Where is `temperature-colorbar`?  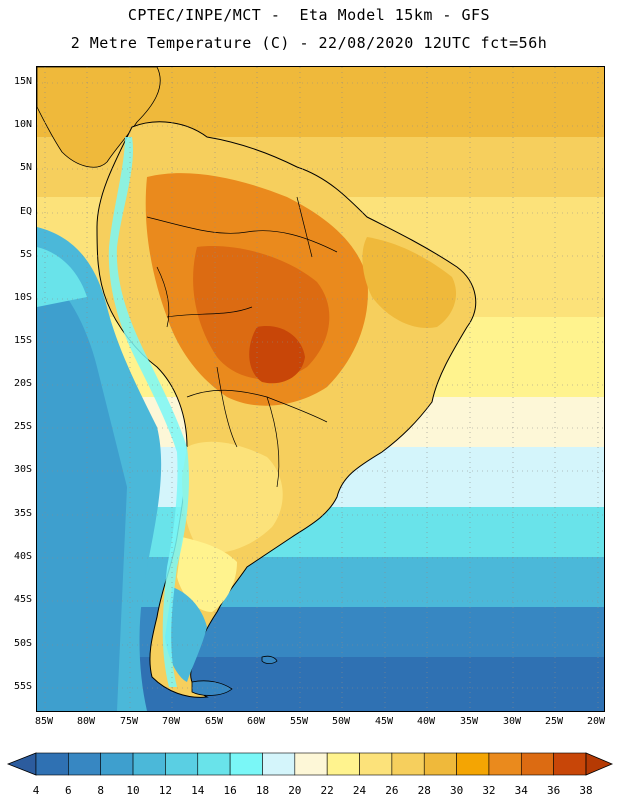 temperature-colorbar is located at coordinates (310, 764).